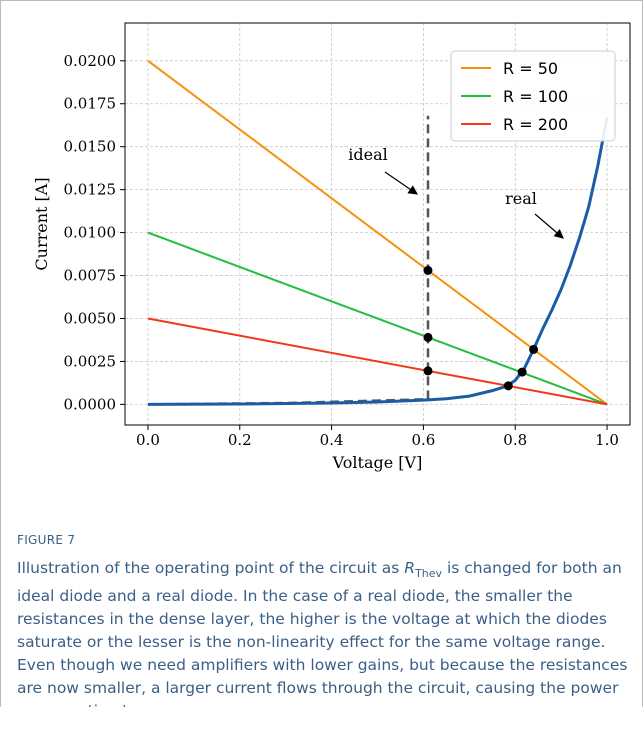  What do you see at coordinates (377, 361) in the screenshot?
I see `line` at bounding box center [377, 361].